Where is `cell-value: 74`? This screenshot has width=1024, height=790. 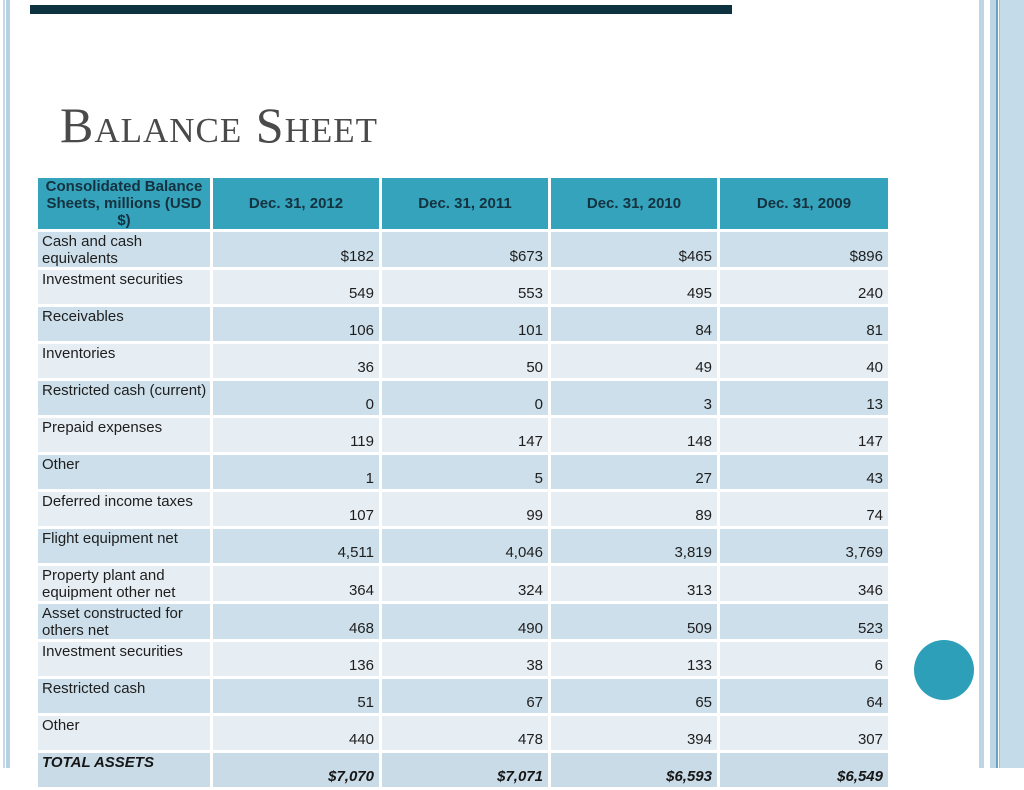 cell-value: 74 is located at coordinates (804, 510).